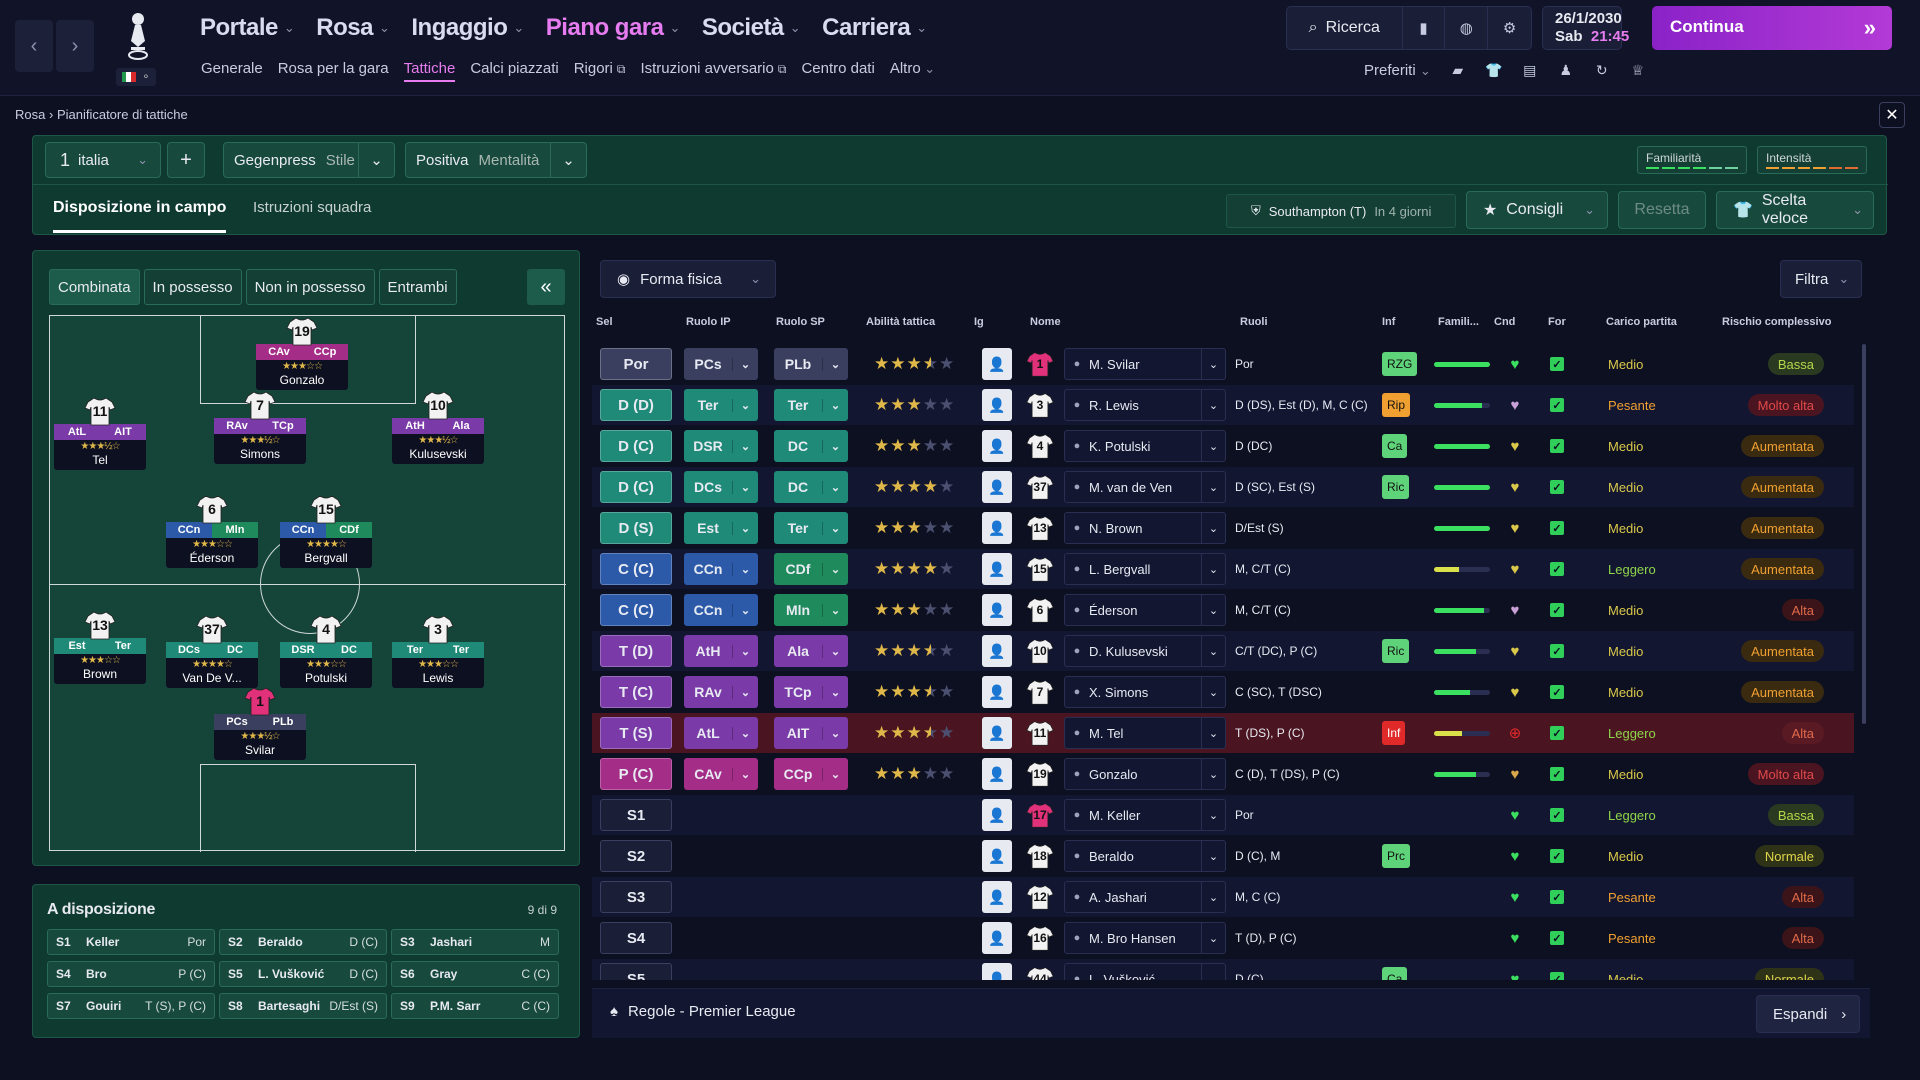 The image size is (1920, 1080). I want to click on role-ip-dropdown: CAv ⌄, so click(721, 774).